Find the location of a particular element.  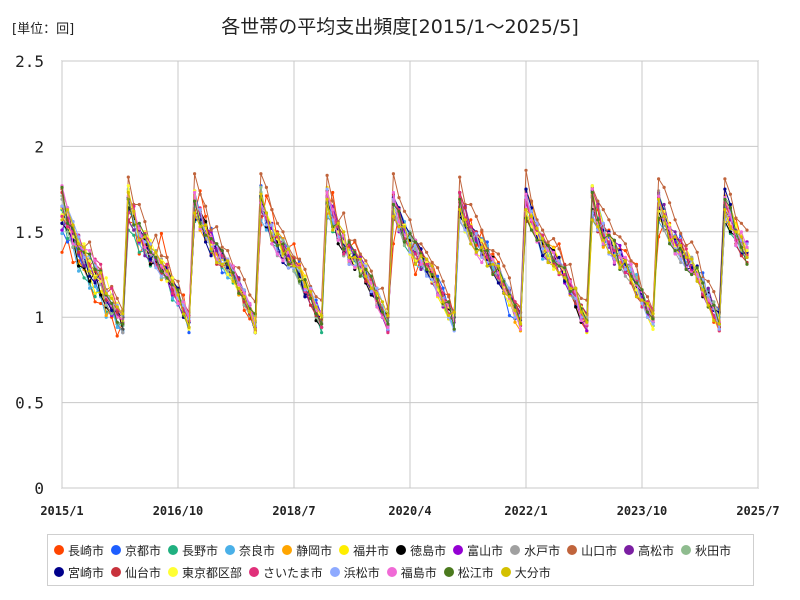

legend-item: 仙台市 is located at coordinates (136, 572).